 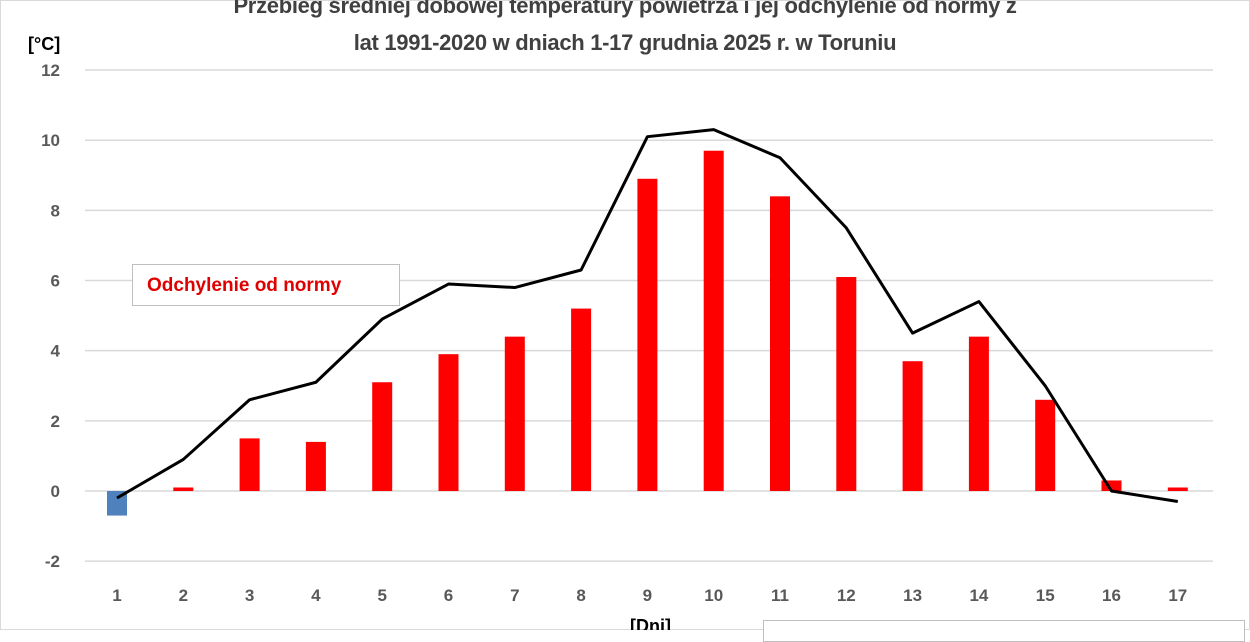 I want to click on x-tick-label: 12, so click(x=846, y=595).